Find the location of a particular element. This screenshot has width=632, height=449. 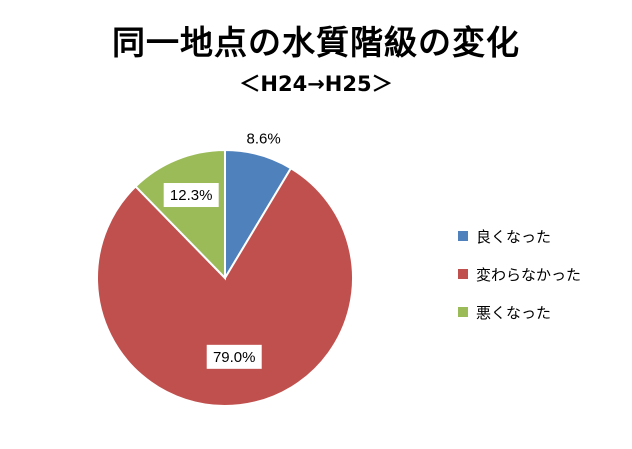

pie-slice-worsened is located at coordinates (180, 214).